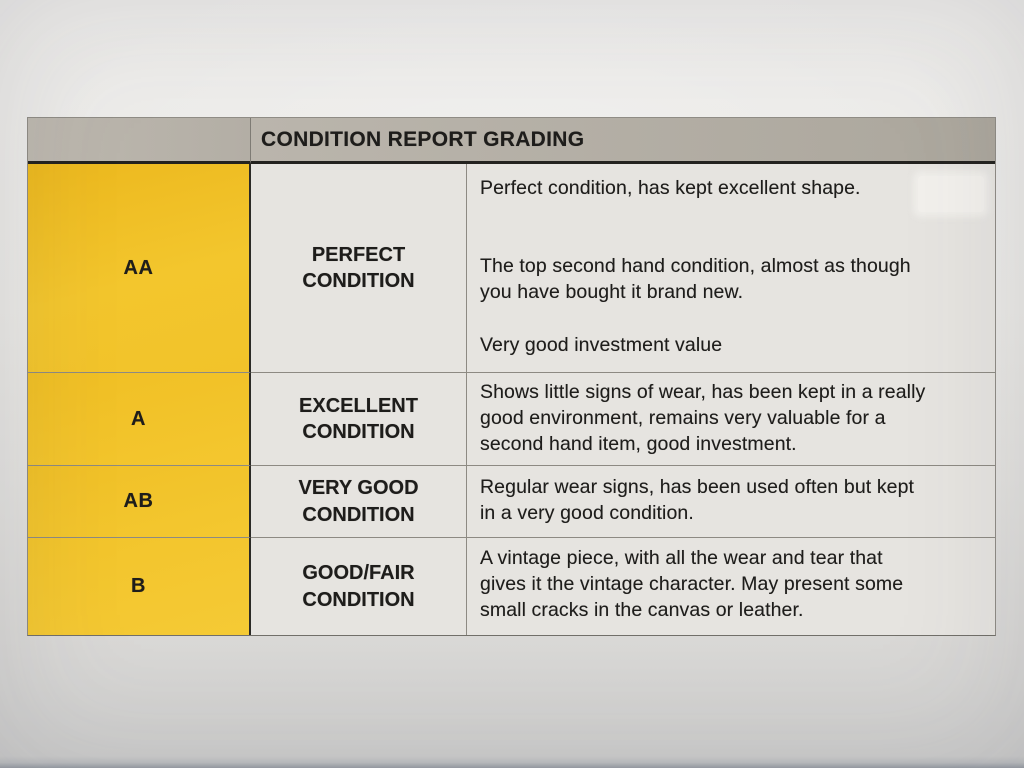 The width and height of the screenshot is (1024, 768). What do you see at coordinates (359, 418) in the screenshot?
I see `condition-label-a: EXCELLENT CONDITION` at bounding box center [359, 418].